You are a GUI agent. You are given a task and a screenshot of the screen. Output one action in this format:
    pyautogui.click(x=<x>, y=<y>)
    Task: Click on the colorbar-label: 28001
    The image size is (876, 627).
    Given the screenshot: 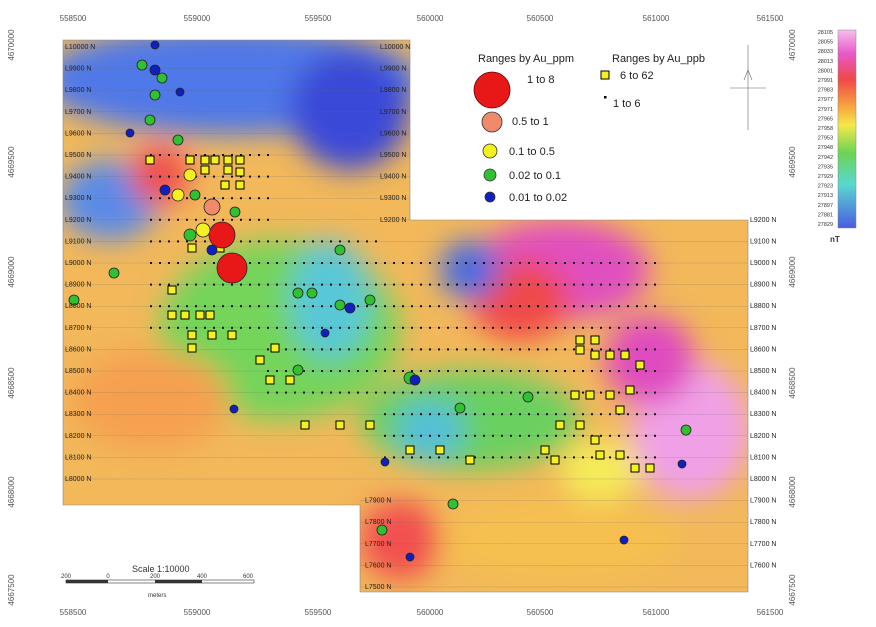 What is the action you would take?
    pyautogui.click(x=825, y=71)
    